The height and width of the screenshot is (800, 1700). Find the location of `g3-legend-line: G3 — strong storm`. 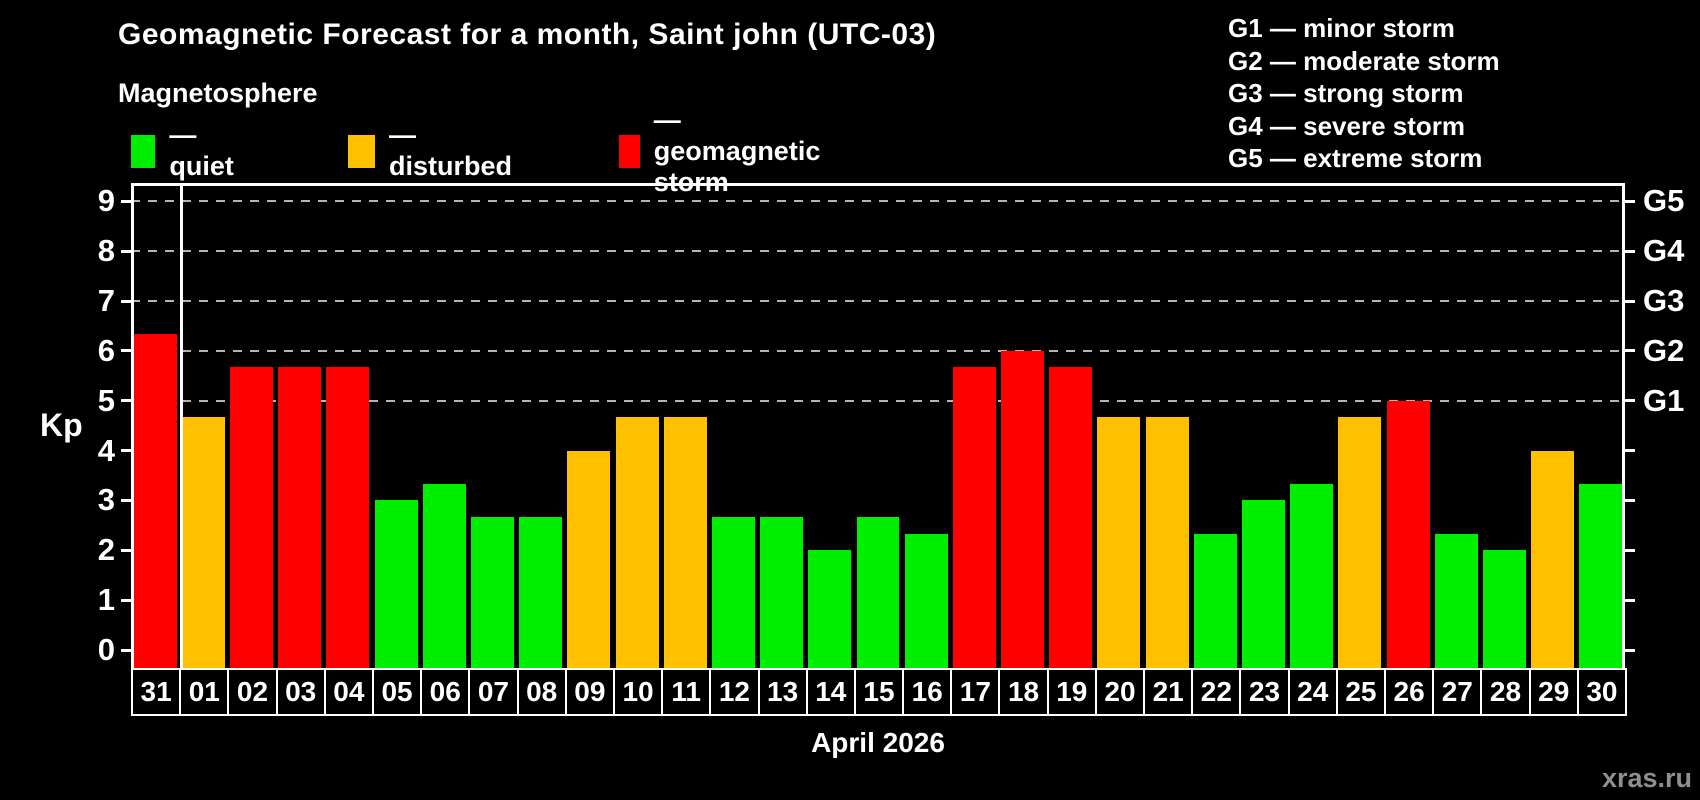

g3-legend-line: G3 — strong storm is located at coordinates (1346, 93).